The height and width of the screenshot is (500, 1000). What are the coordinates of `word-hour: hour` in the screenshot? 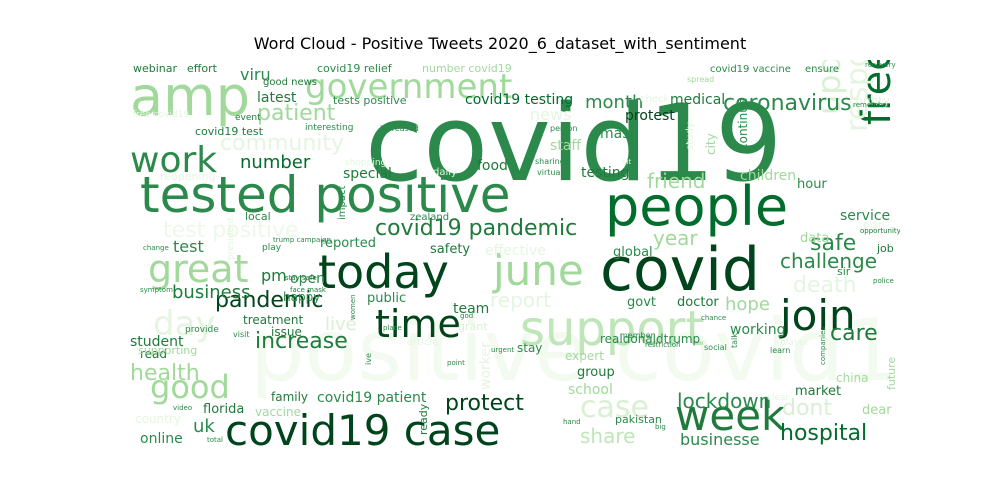 It's located at (812, 184).